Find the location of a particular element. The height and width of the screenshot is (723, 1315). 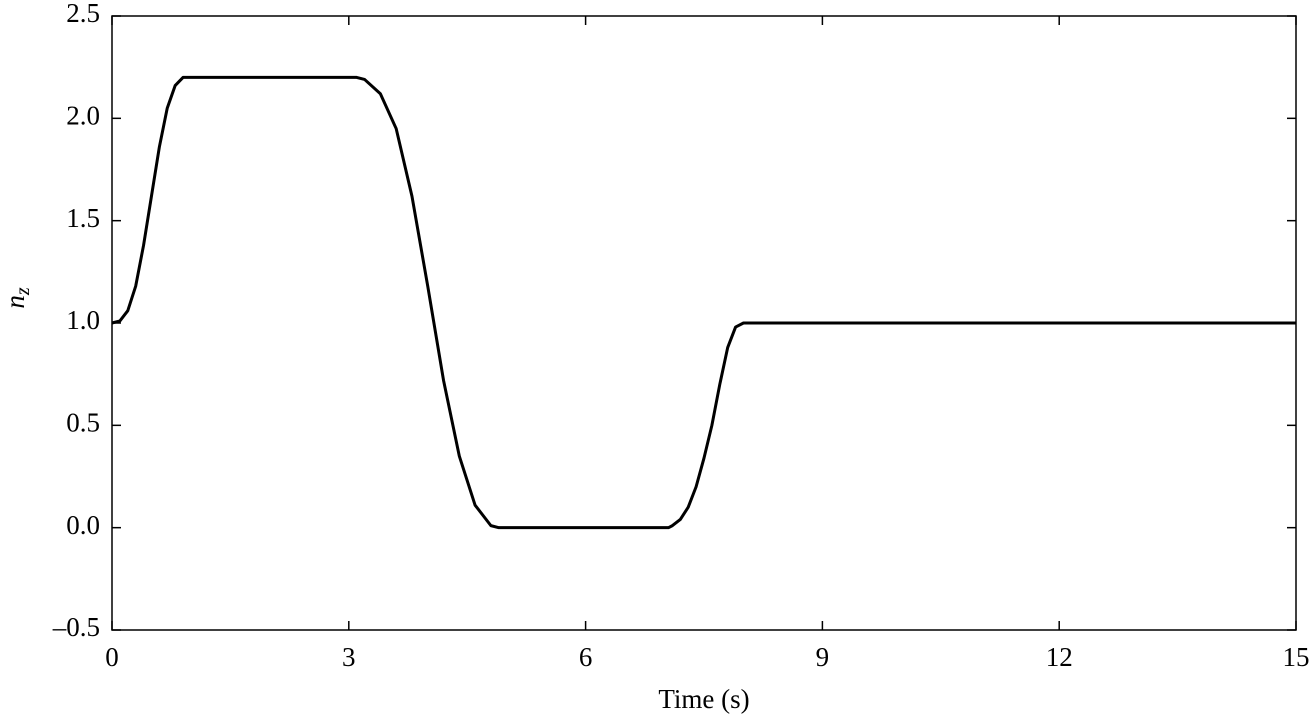

x-axis-label: Time (s) is located at coordinates (703, 699).